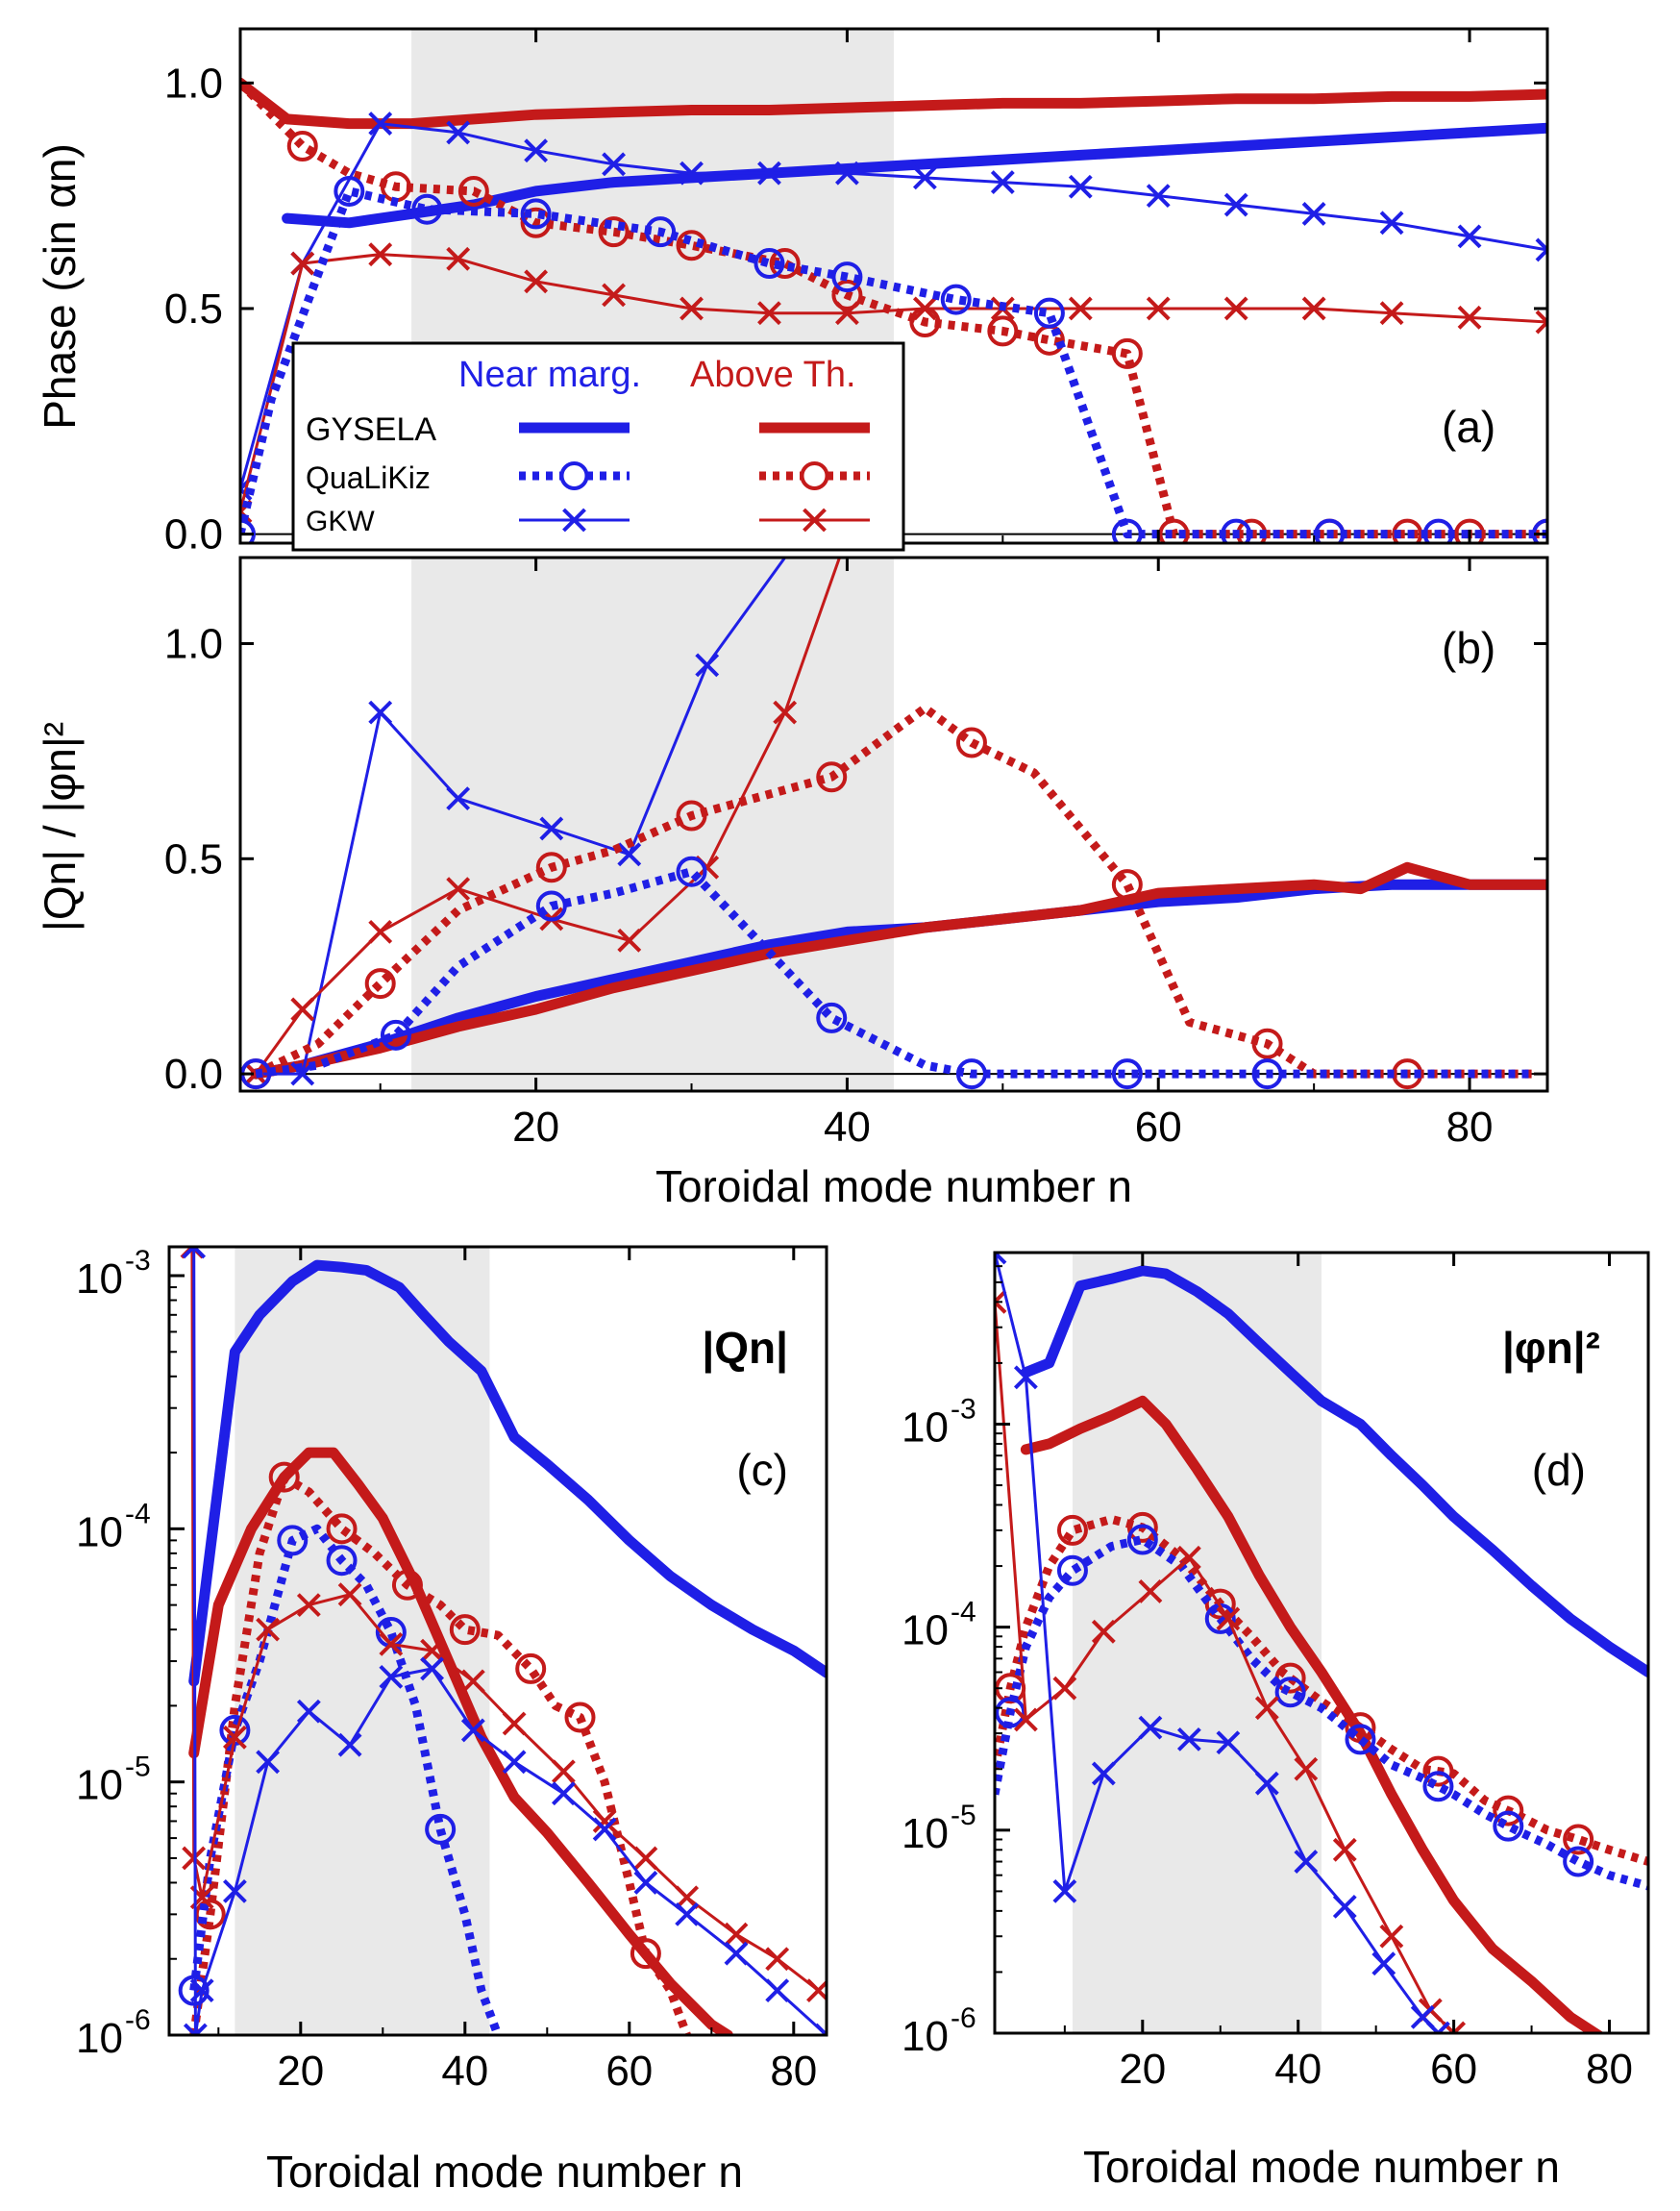 This screenshot has height=2211, width=1680. I want to click on legend-marker-circle, so click(814, 475).